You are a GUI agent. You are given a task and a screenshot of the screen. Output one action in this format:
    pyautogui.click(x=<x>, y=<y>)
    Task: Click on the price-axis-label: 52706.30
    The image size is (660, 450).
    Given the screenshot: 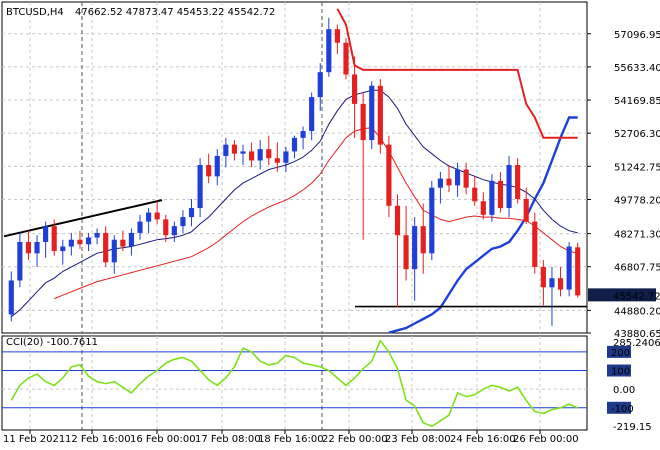 What is the action you would take?
    pyautogui.click(x=637, y=134)
    